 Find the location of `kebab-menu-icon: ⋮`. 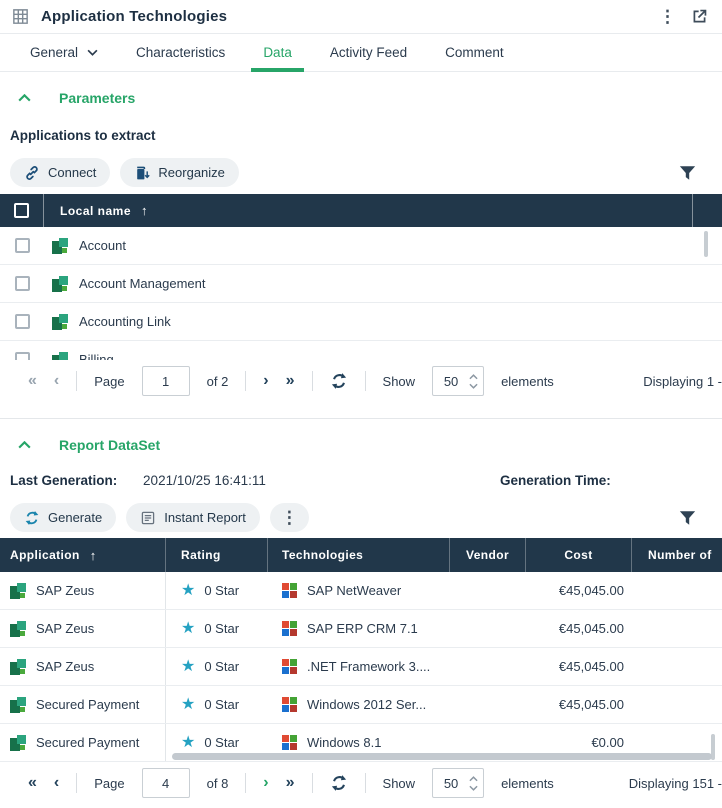

kebab-menu-icon: ⋮ is located at coordinates (667, 16).